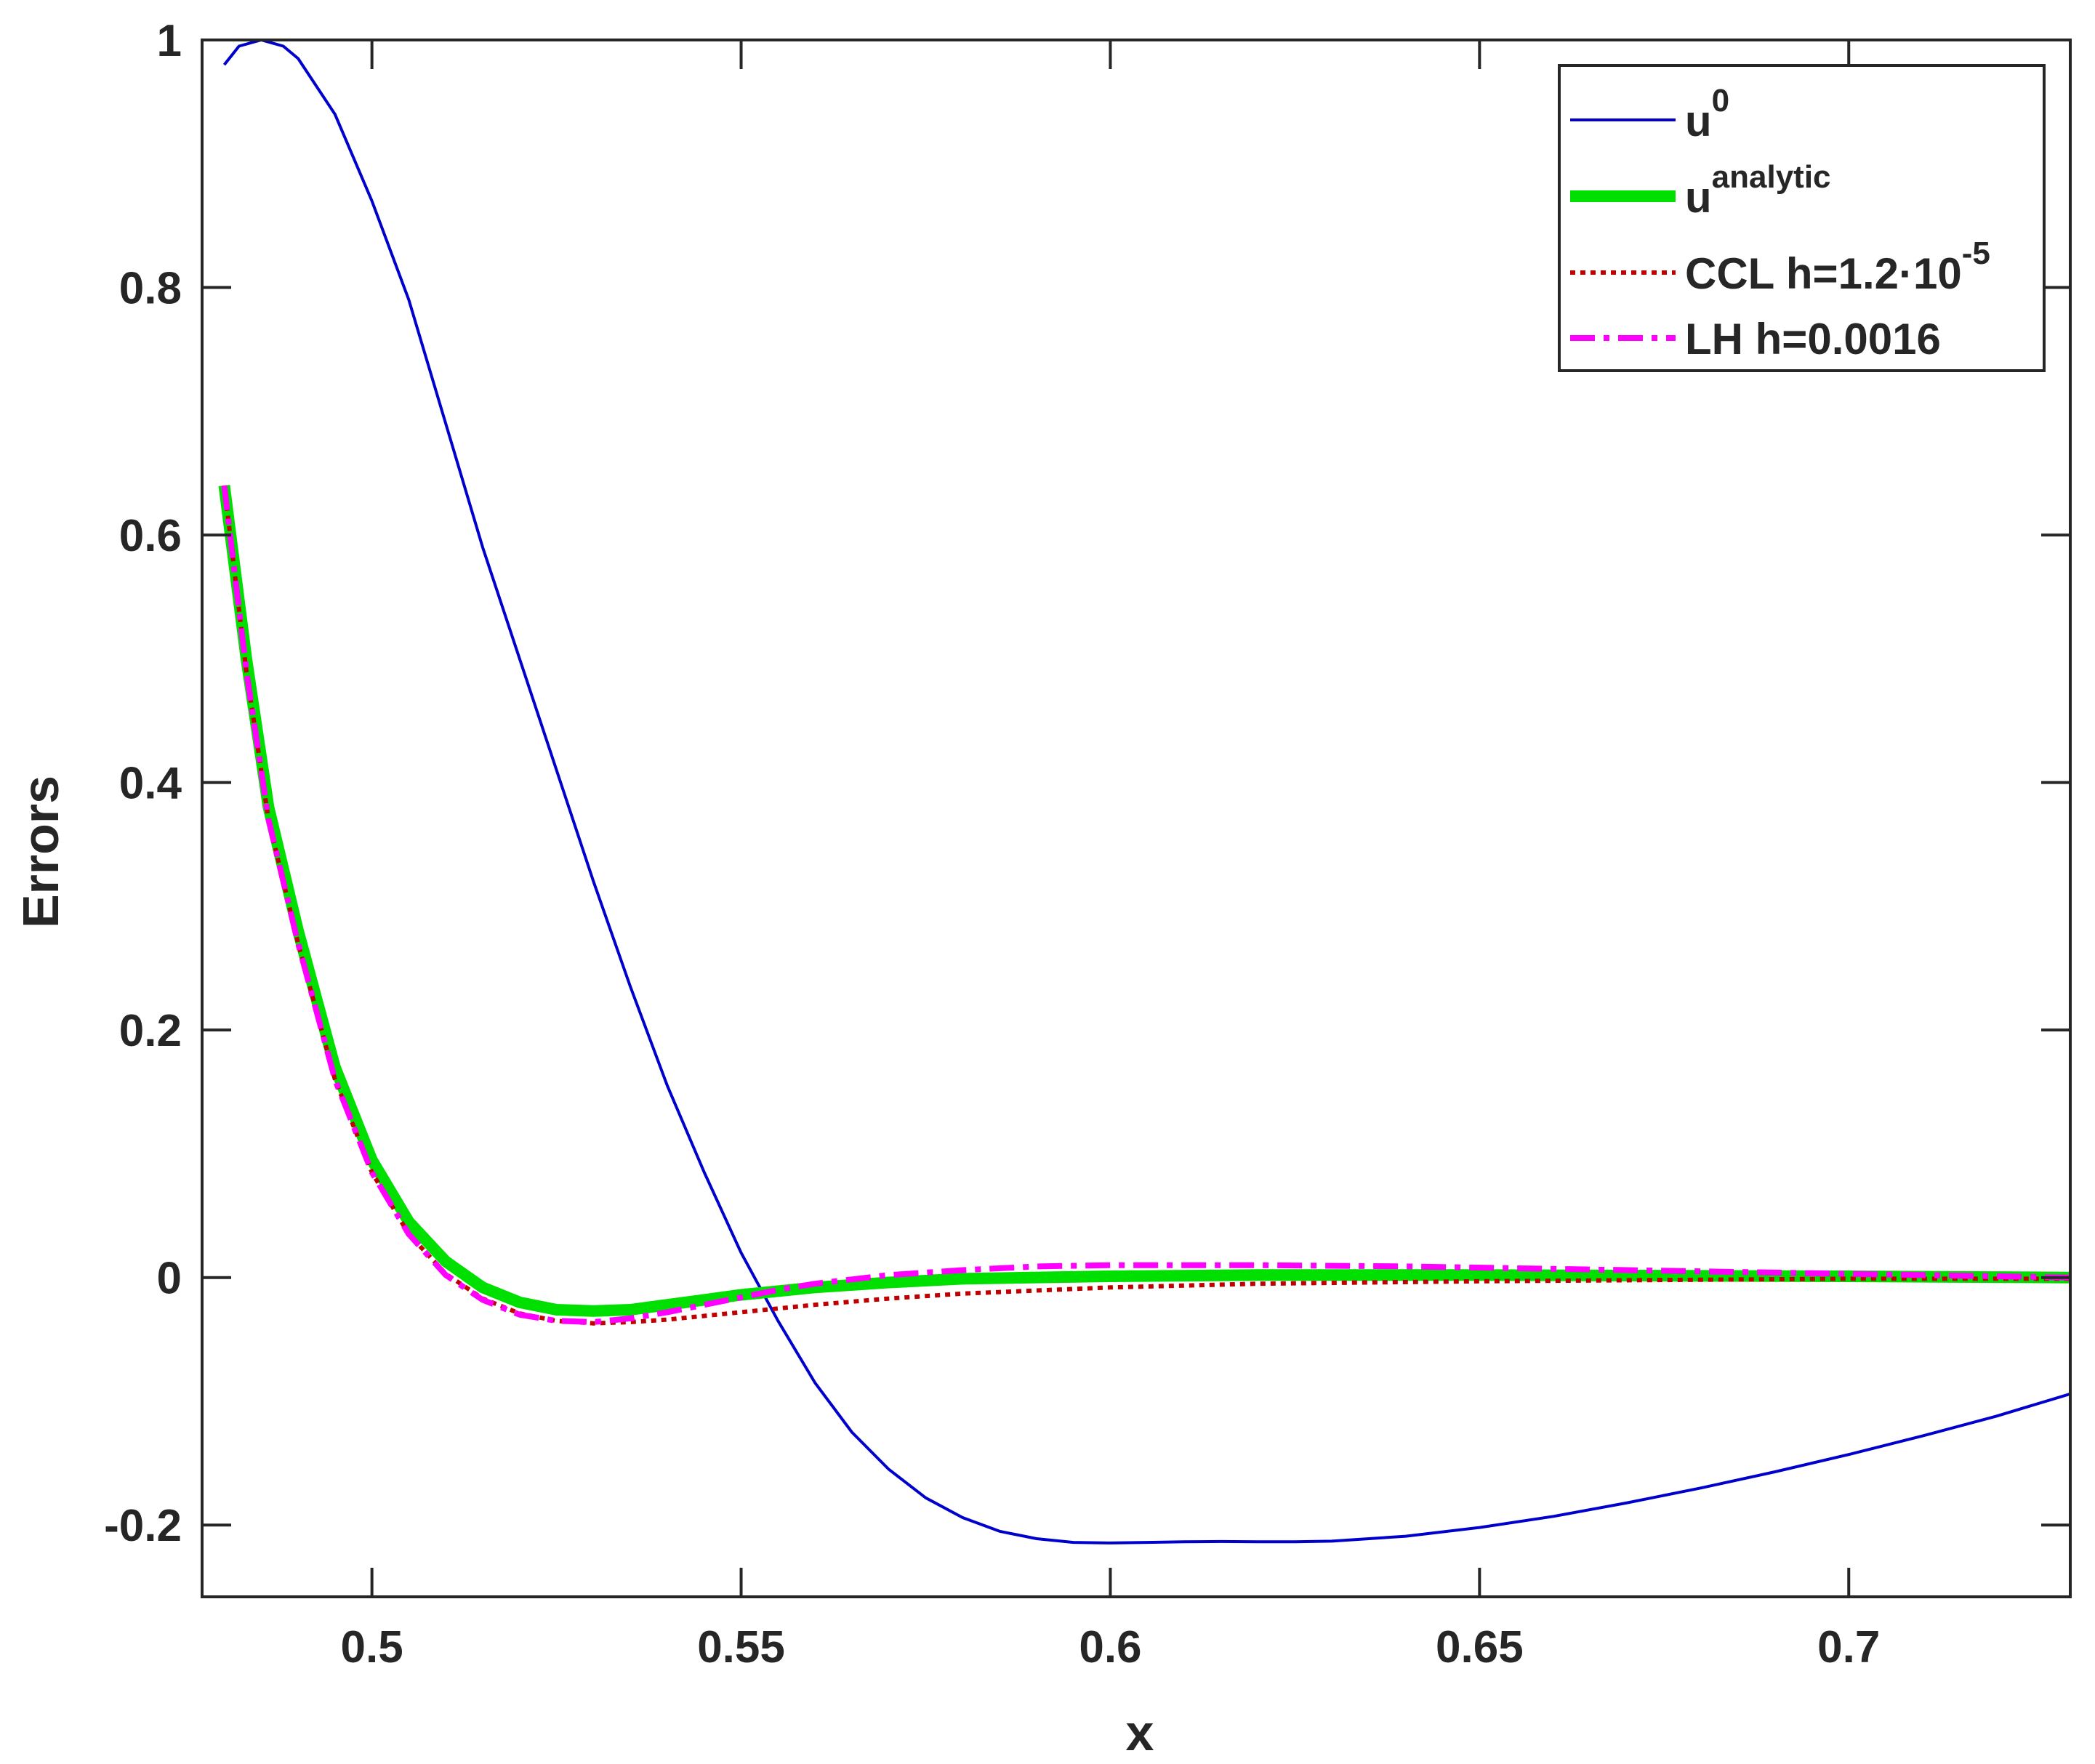 Image resolution: width=2095 pixels, height=1764 pixels. I want to click on y-tick-label: 0, so click(170, 1279).